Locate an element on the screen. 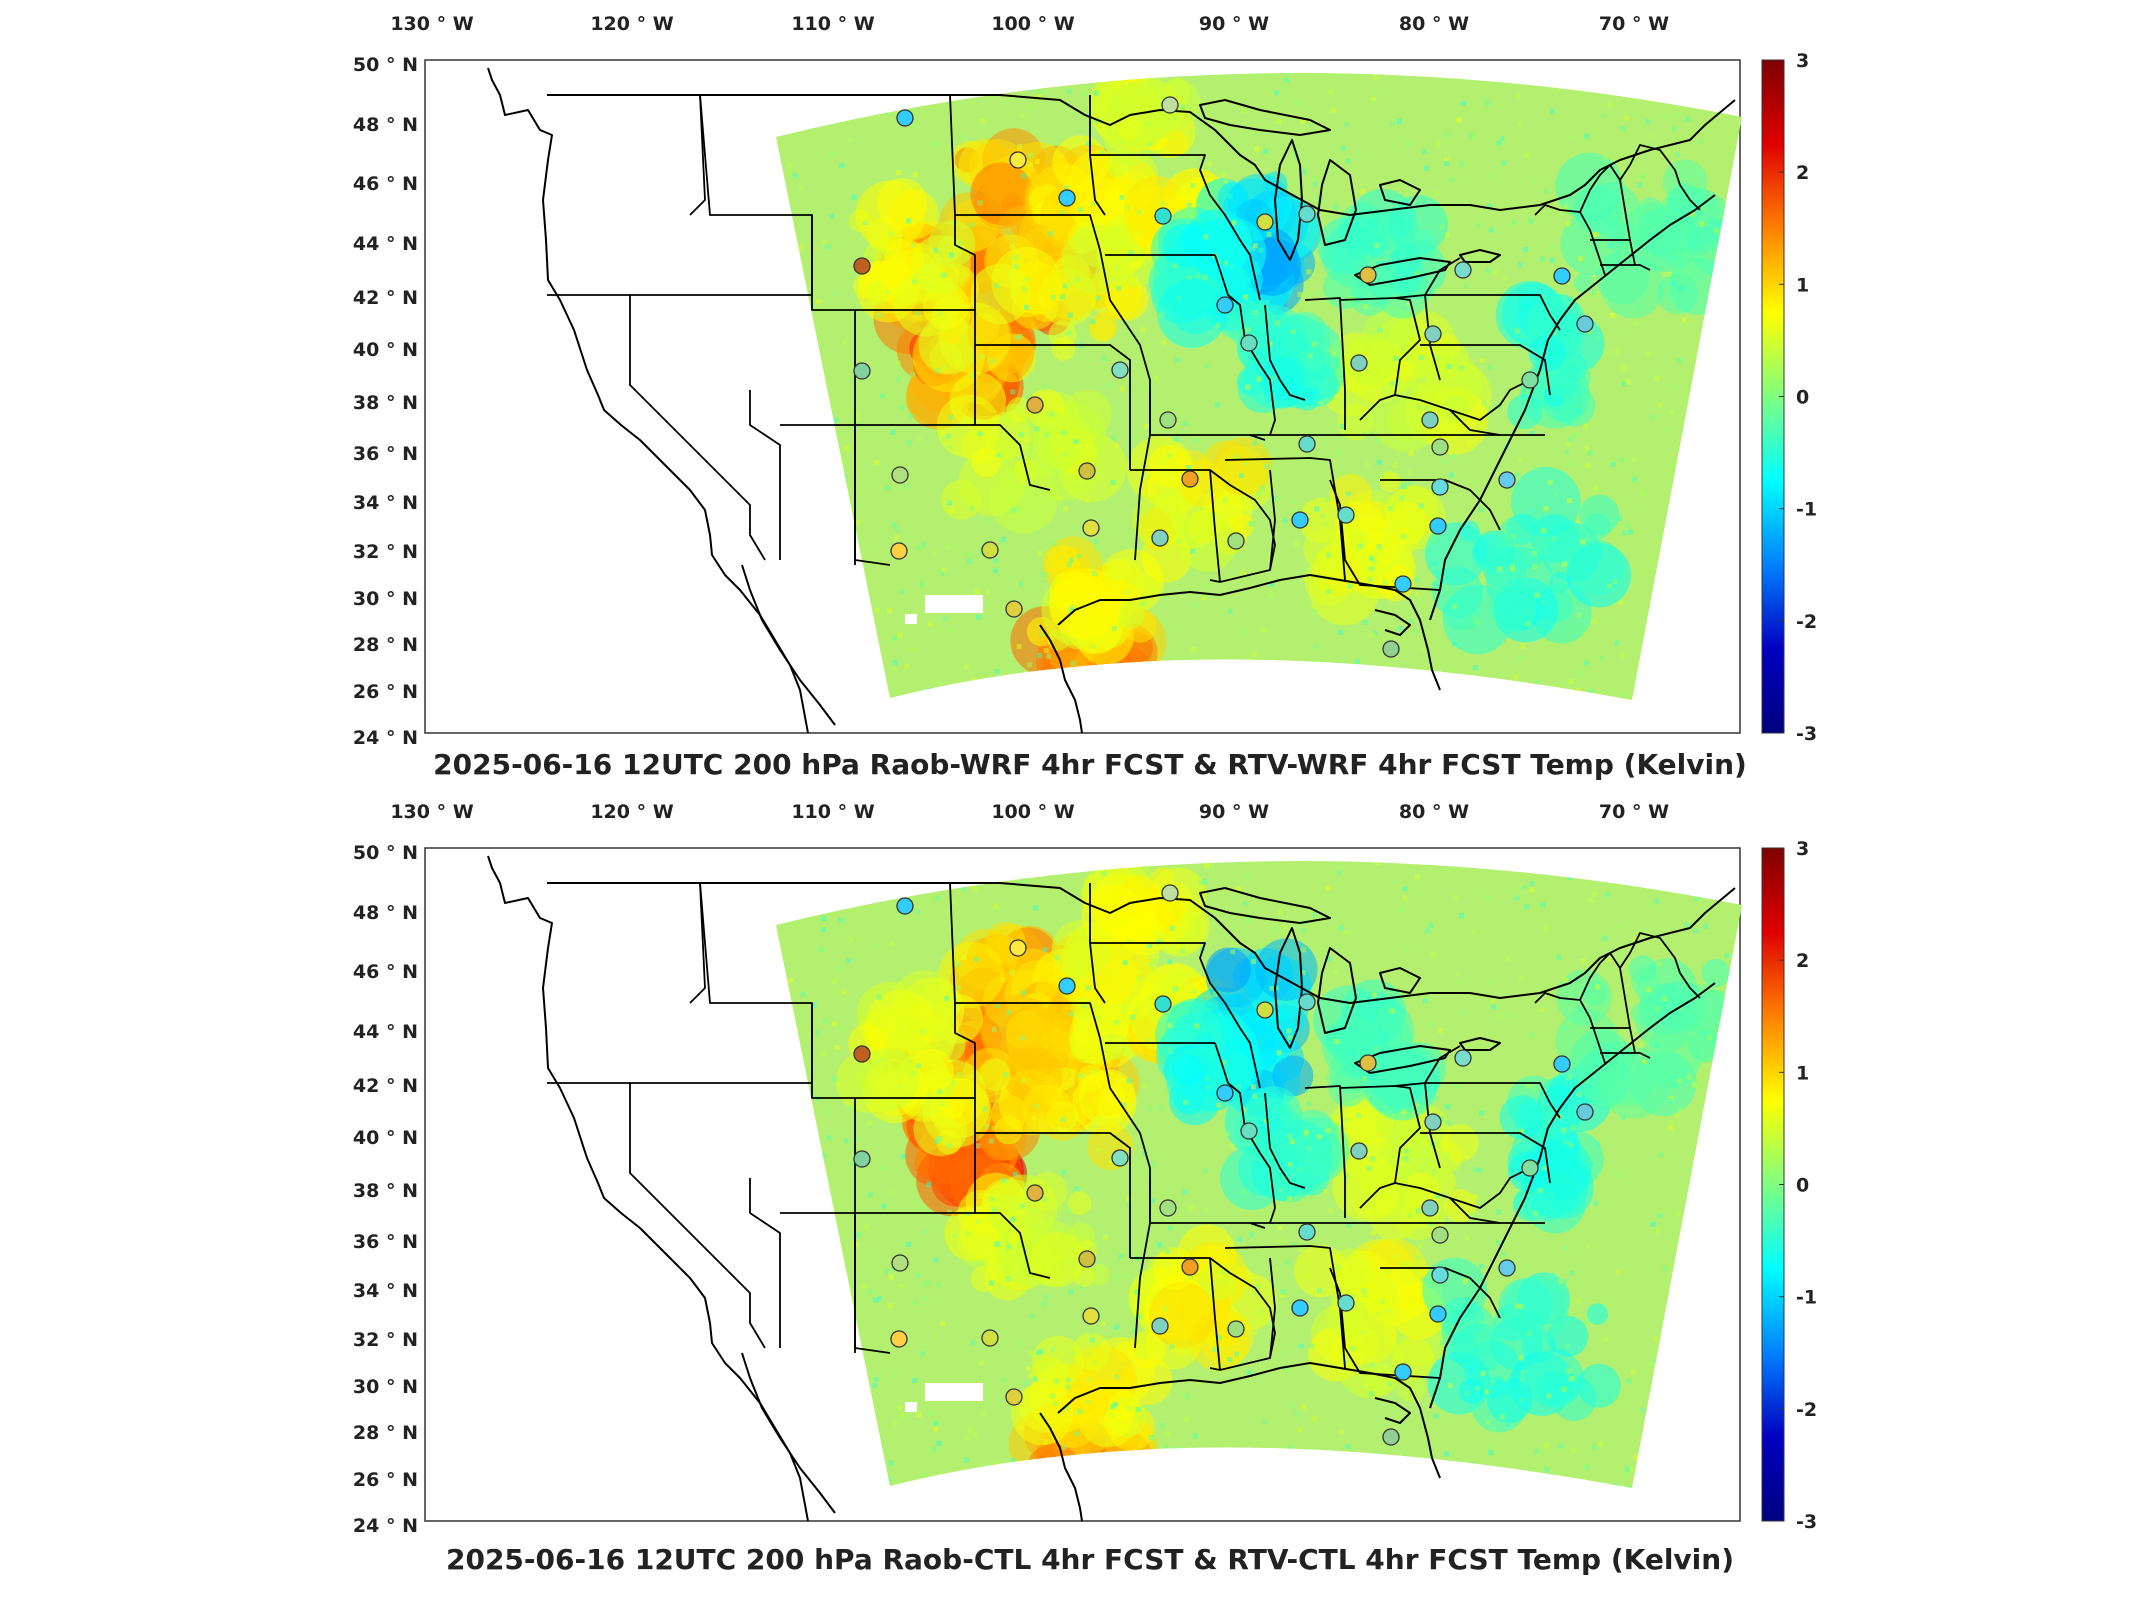 The height and width of the screenshot is (1600, 2133). colorbar-tick-label: -3 is located at coordinates (1806, 1522).